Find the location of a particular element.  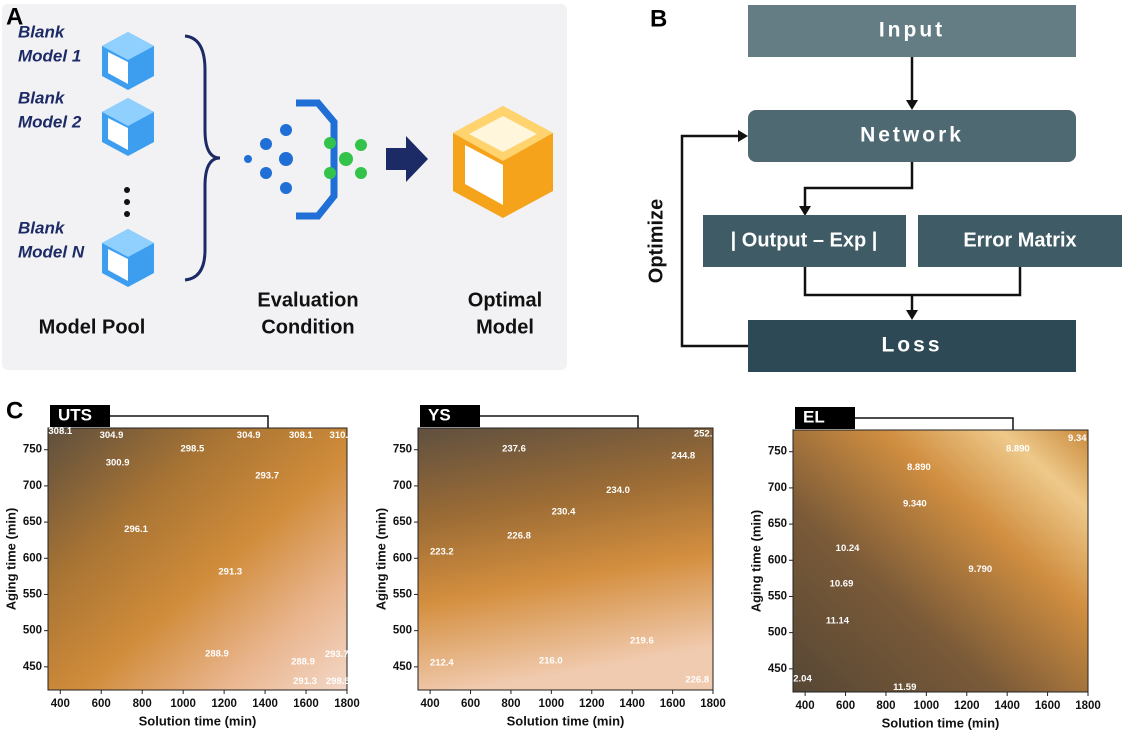

contour-label: 223.2 is located at coordinates (442, 551).